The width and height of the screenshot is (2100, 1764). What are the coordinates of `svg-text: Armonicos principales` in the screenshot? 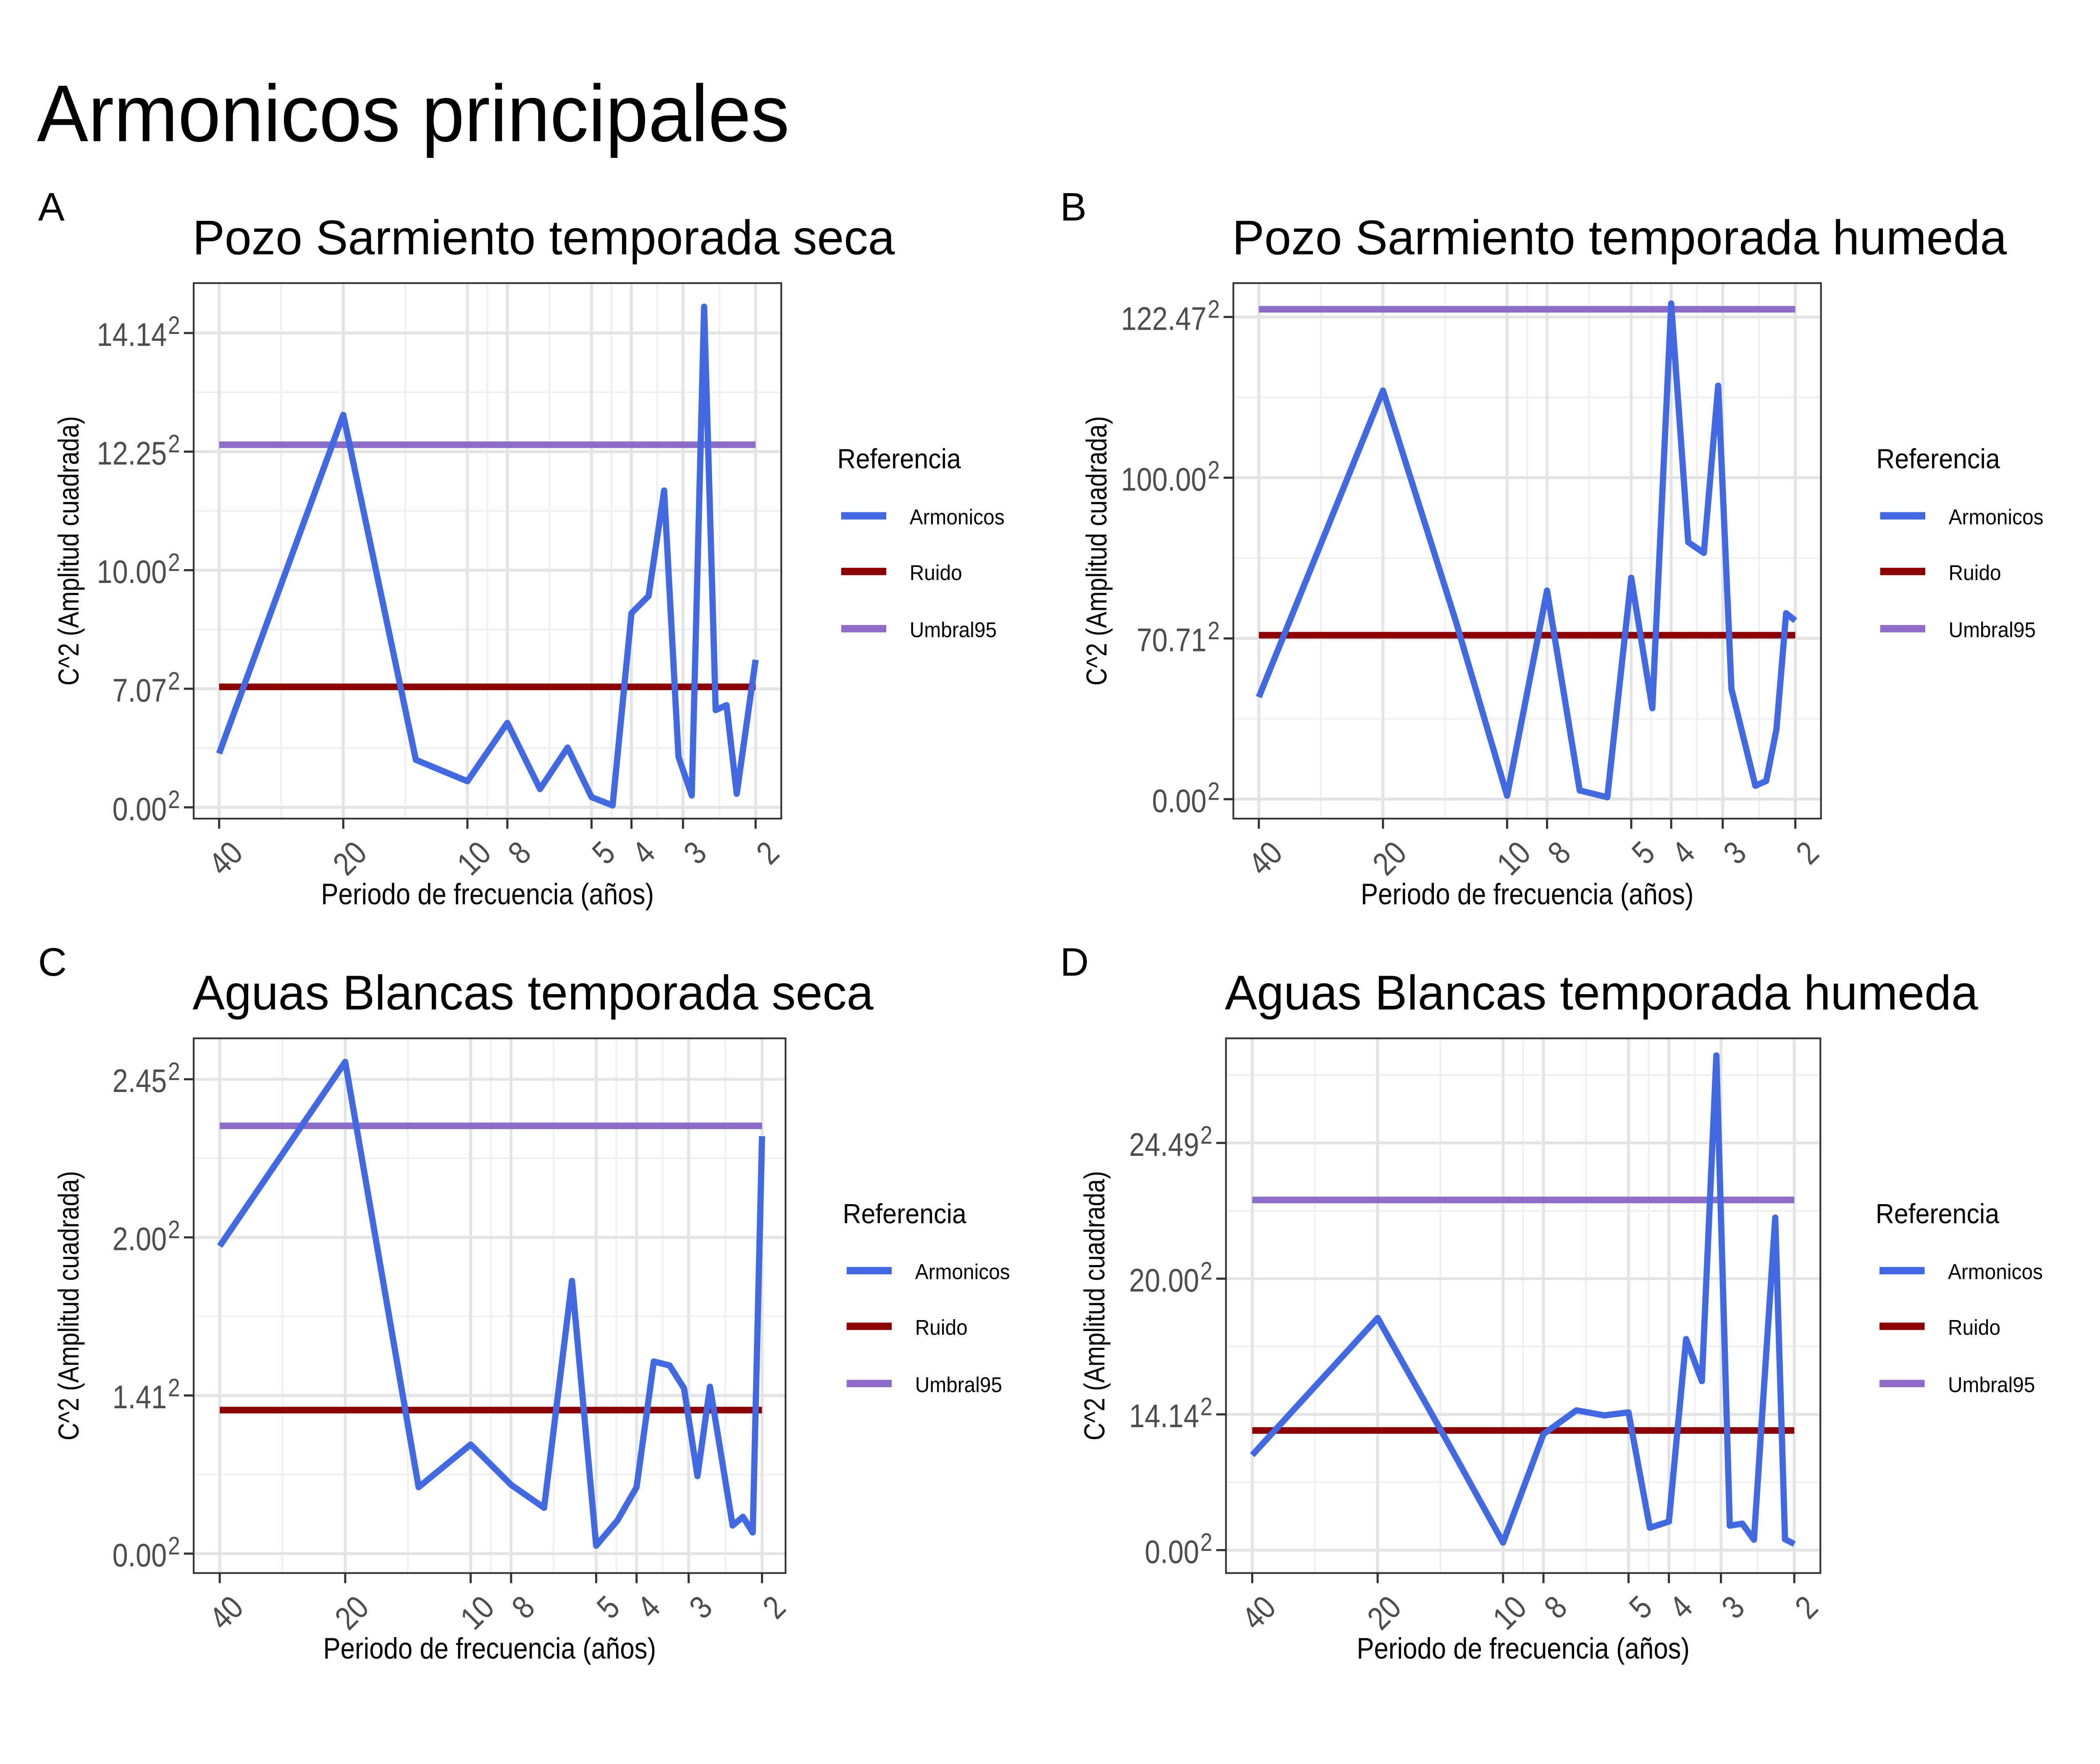 It's located at (413, 113).